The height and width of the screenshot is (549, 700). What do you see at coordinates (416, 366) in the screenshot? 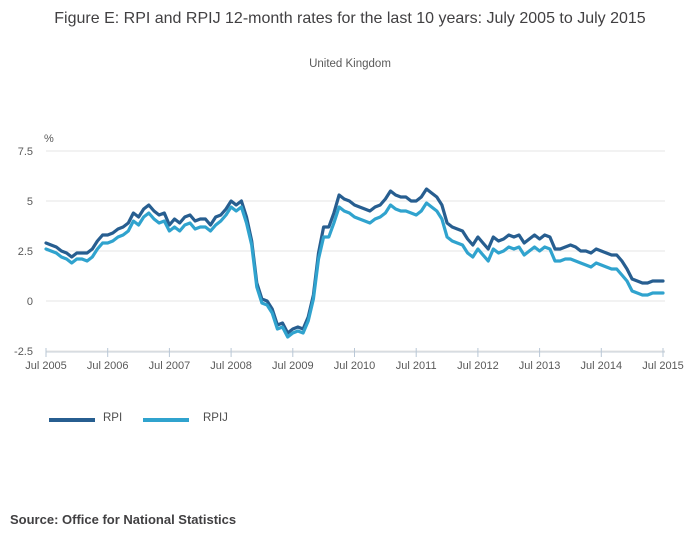
I see `x-tick-label: Jul 2011` at bounding box center [416, 366].